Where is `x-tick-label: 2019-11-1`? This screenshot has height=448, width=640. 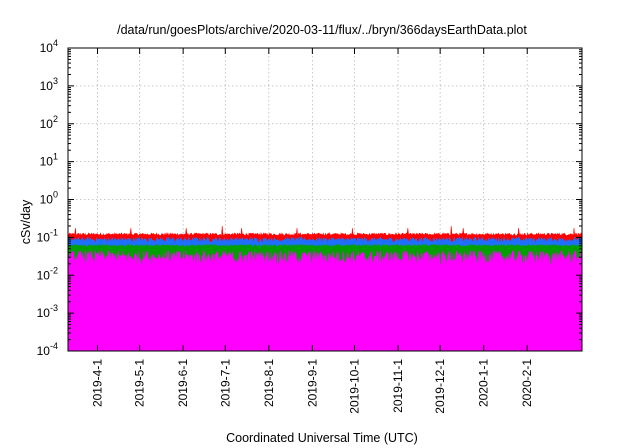
x-tick-label: 2019-11-1 is located at coordinates (398, 386).